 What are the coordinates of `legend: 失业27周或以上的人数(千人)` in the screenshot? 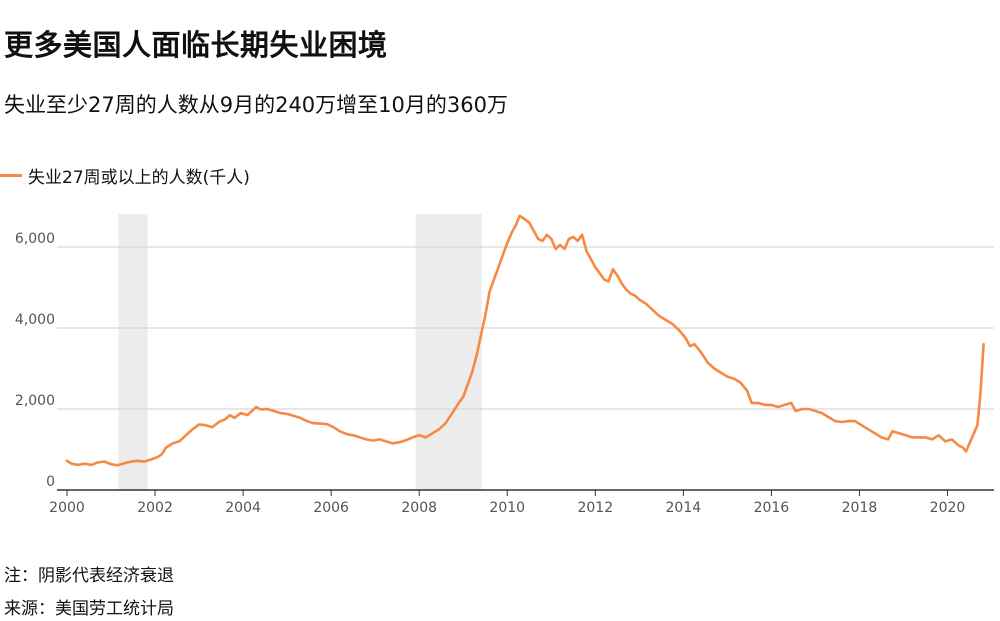 It's located at (125, 175).